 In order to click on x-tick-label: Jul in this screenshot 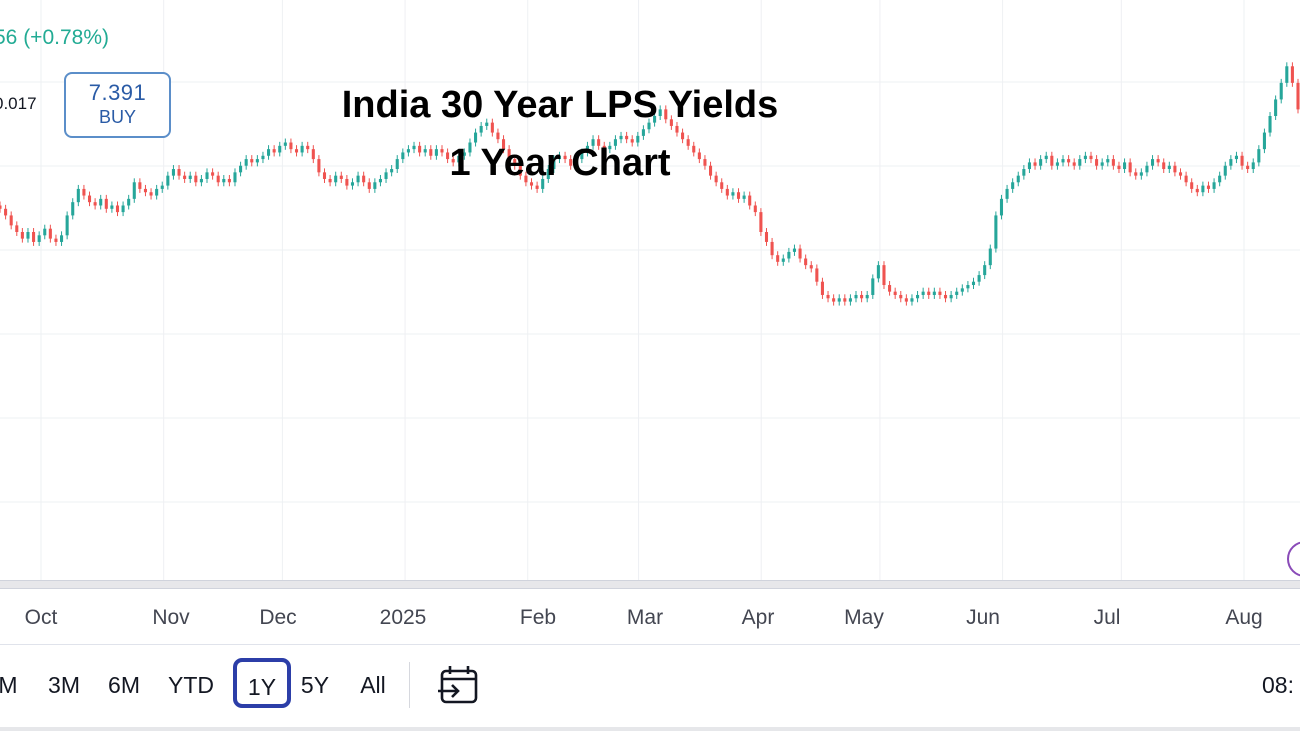, I will do `click(1107, 617)`.